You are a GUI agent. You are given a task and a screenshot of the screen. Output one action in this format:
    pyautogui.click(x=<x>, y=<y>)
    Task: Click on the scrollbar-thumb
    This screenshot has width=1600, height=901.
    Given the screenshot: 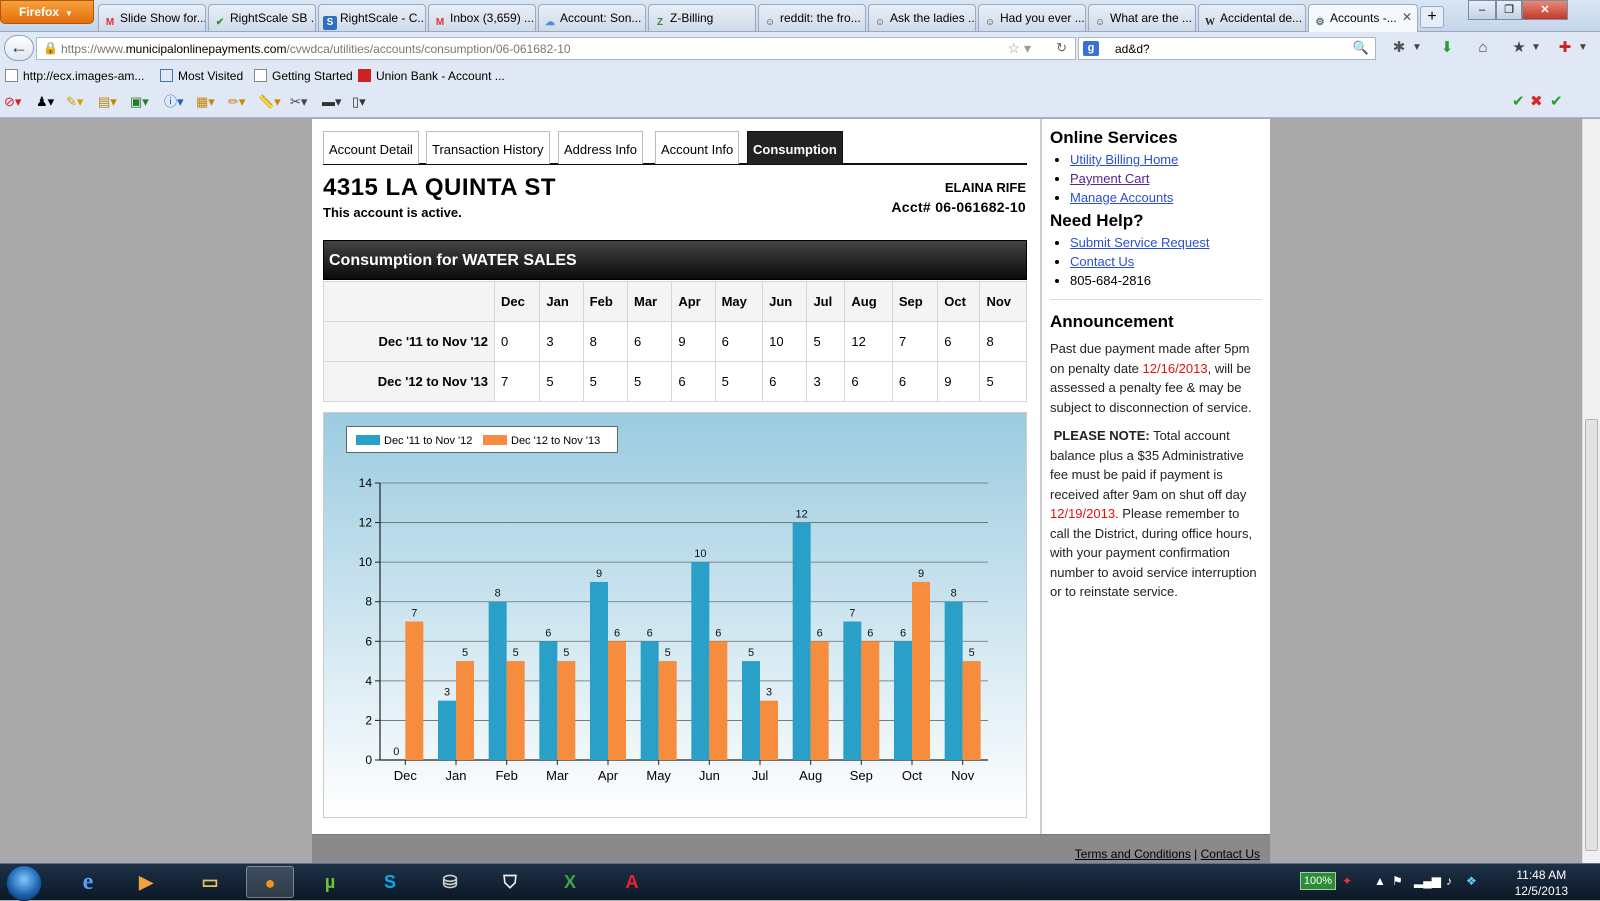 What is the action you would take?
    pyautogui.click(x=1591, y=635)
    